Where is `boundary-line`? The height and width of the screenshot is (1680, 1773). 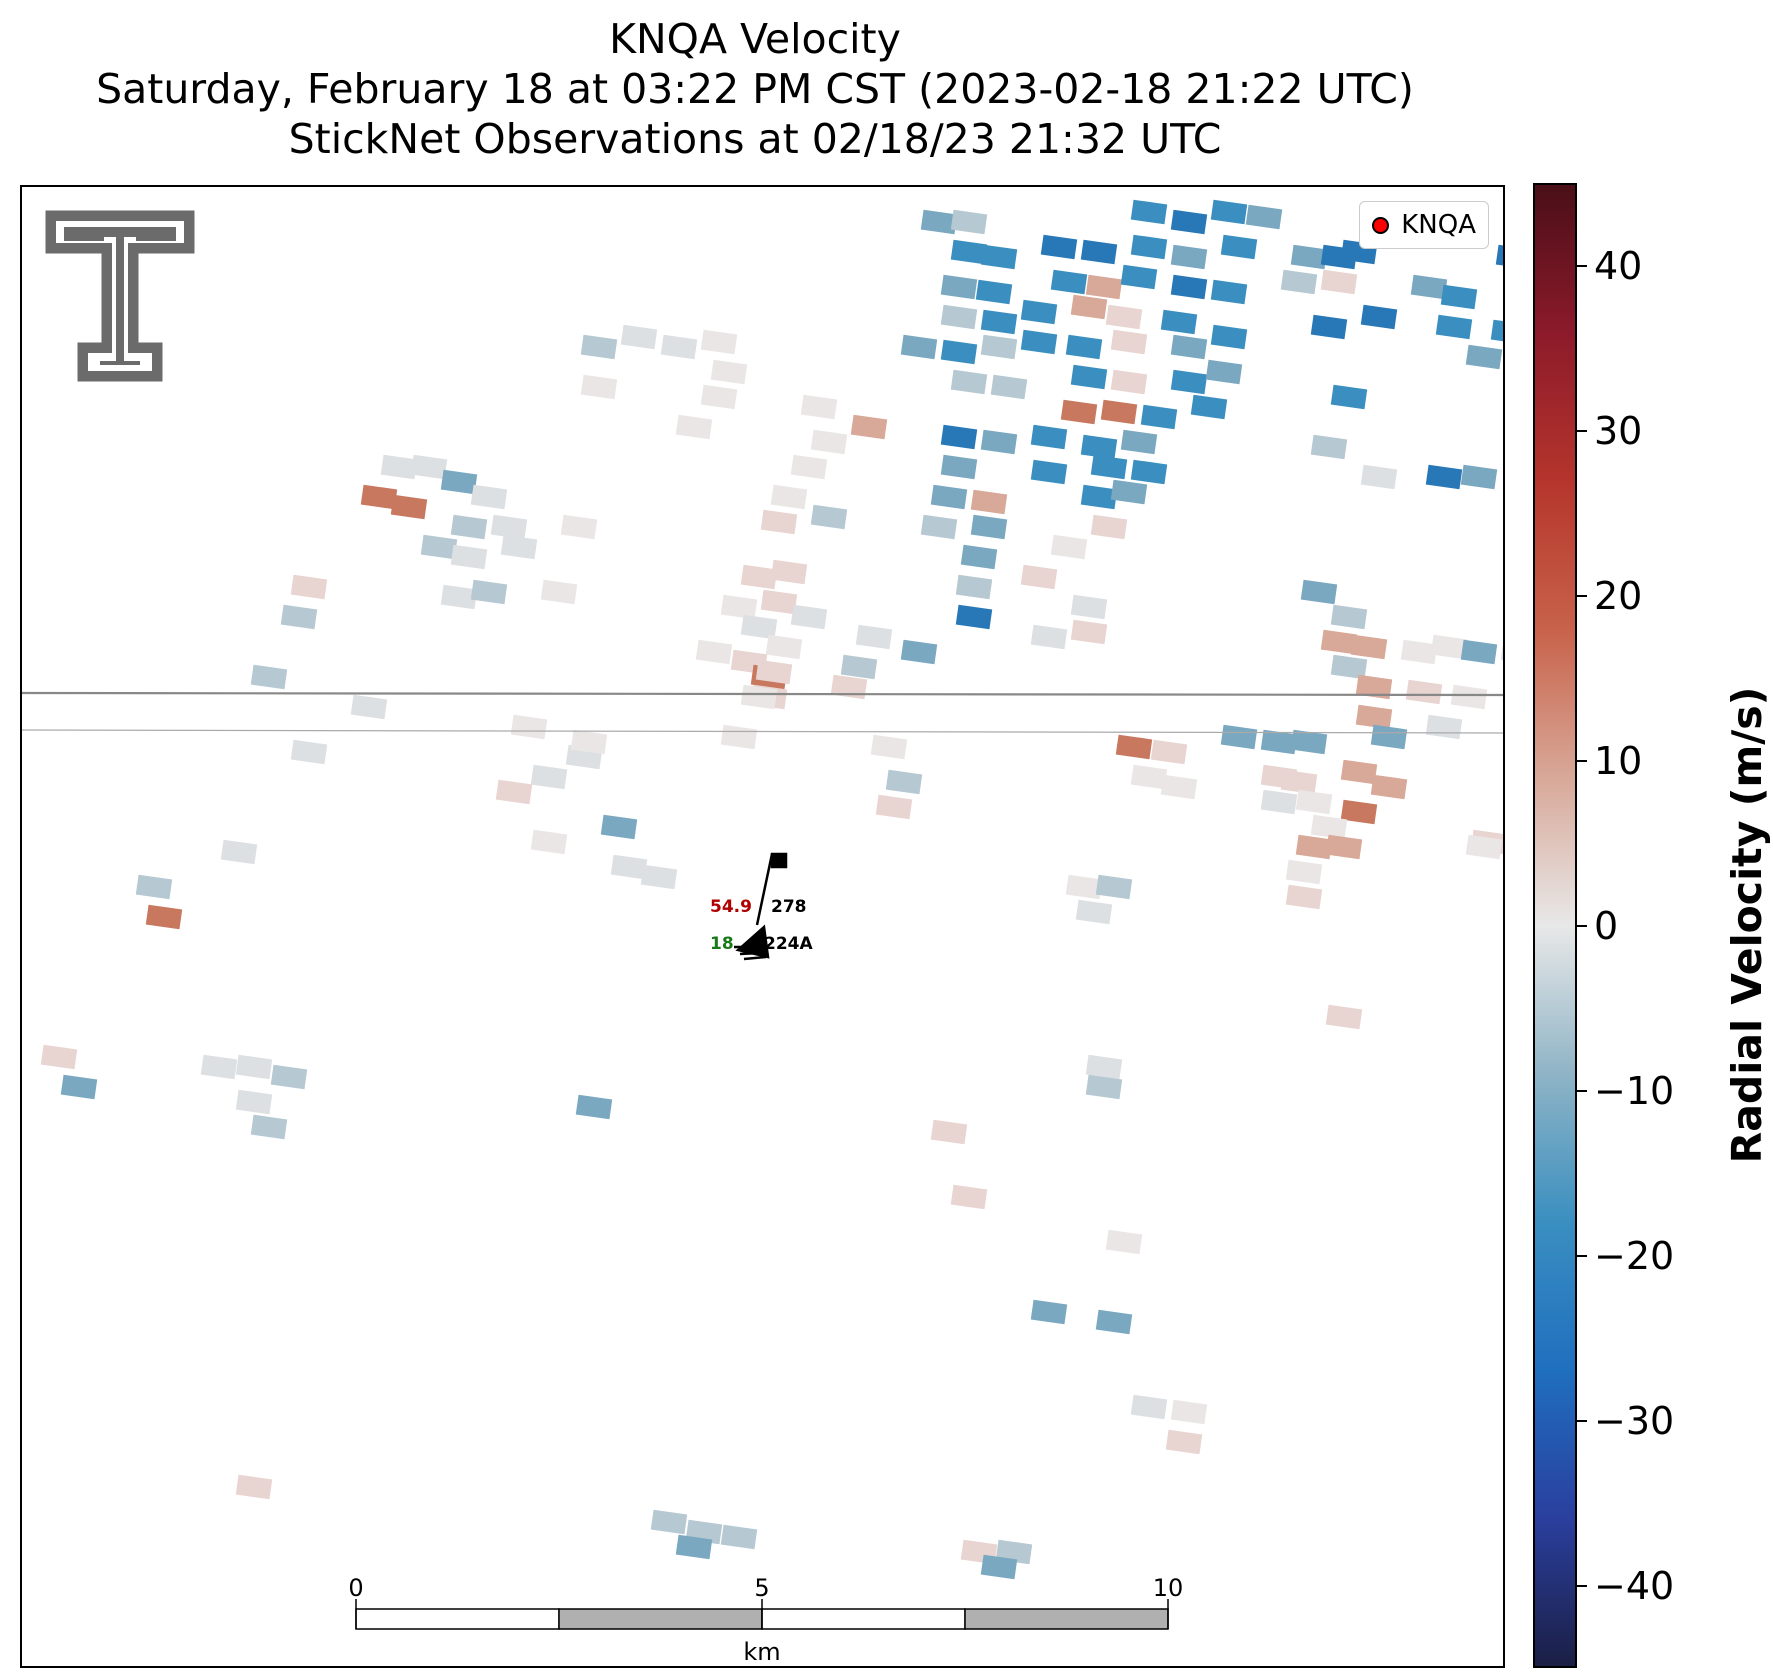 boundary-line is located at coordinates (762, 694).